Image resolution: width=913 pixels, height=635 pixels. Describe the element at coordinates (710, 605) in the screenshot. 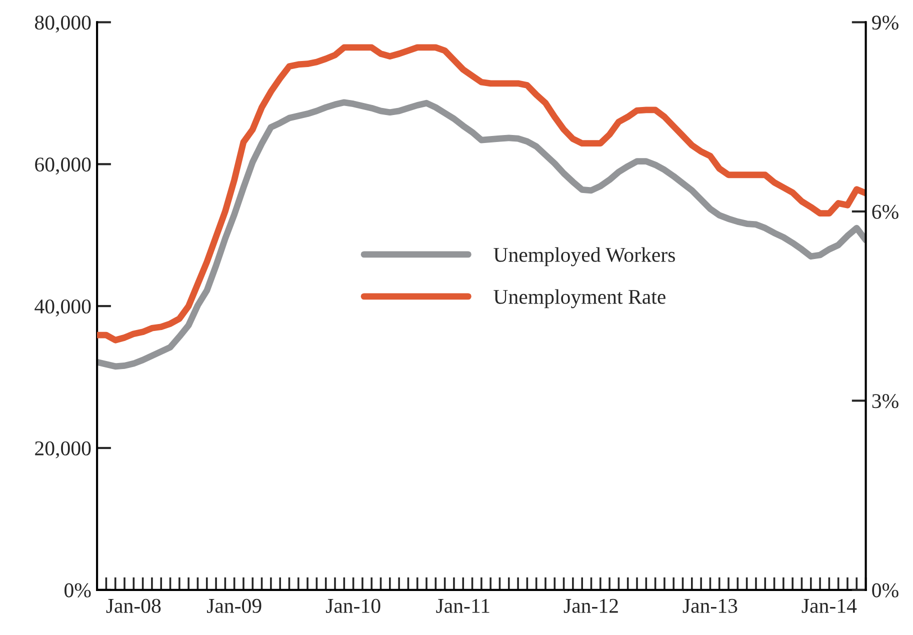

I see `x-tick-label: Jan-13` at that location.